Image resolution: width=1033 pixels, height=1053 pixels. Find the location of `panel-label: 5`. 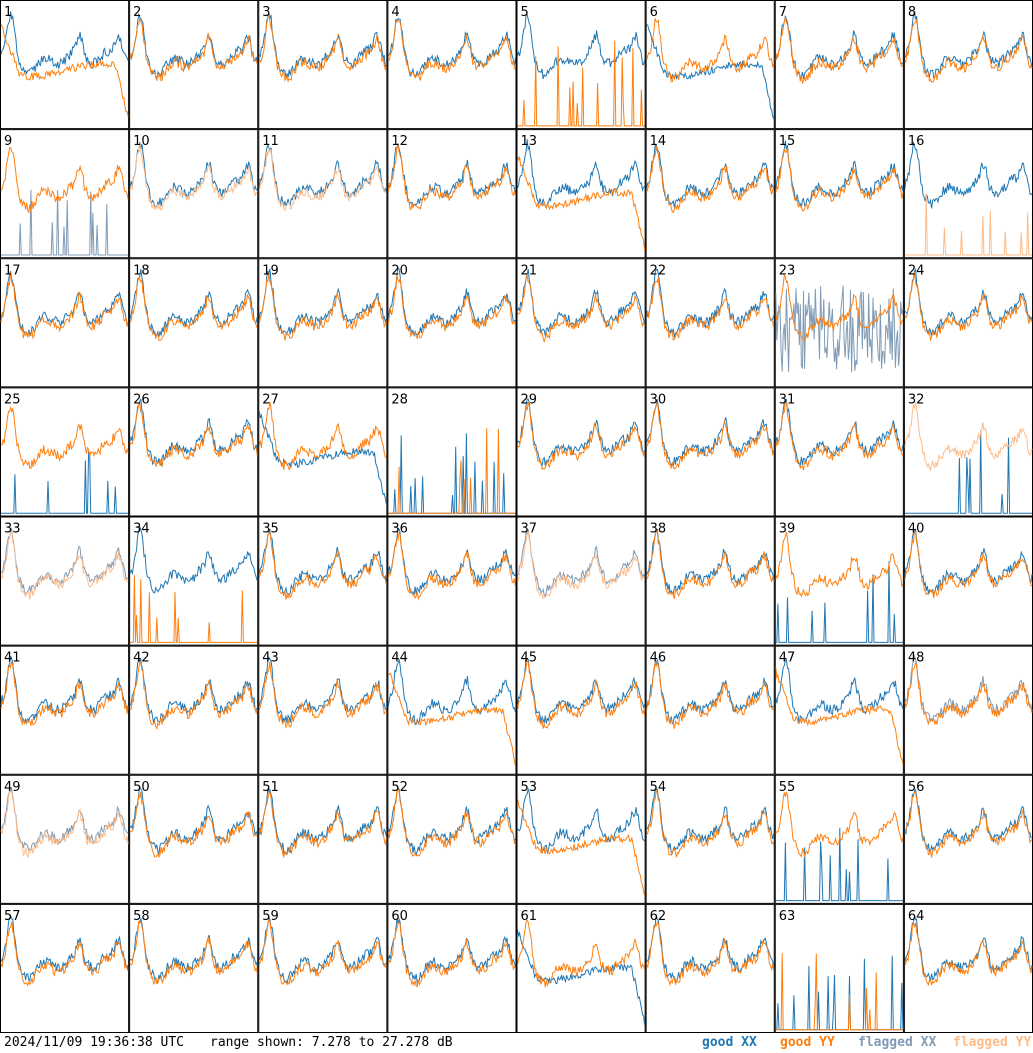

panel-label: 5 is located at coordinates (525, 12).